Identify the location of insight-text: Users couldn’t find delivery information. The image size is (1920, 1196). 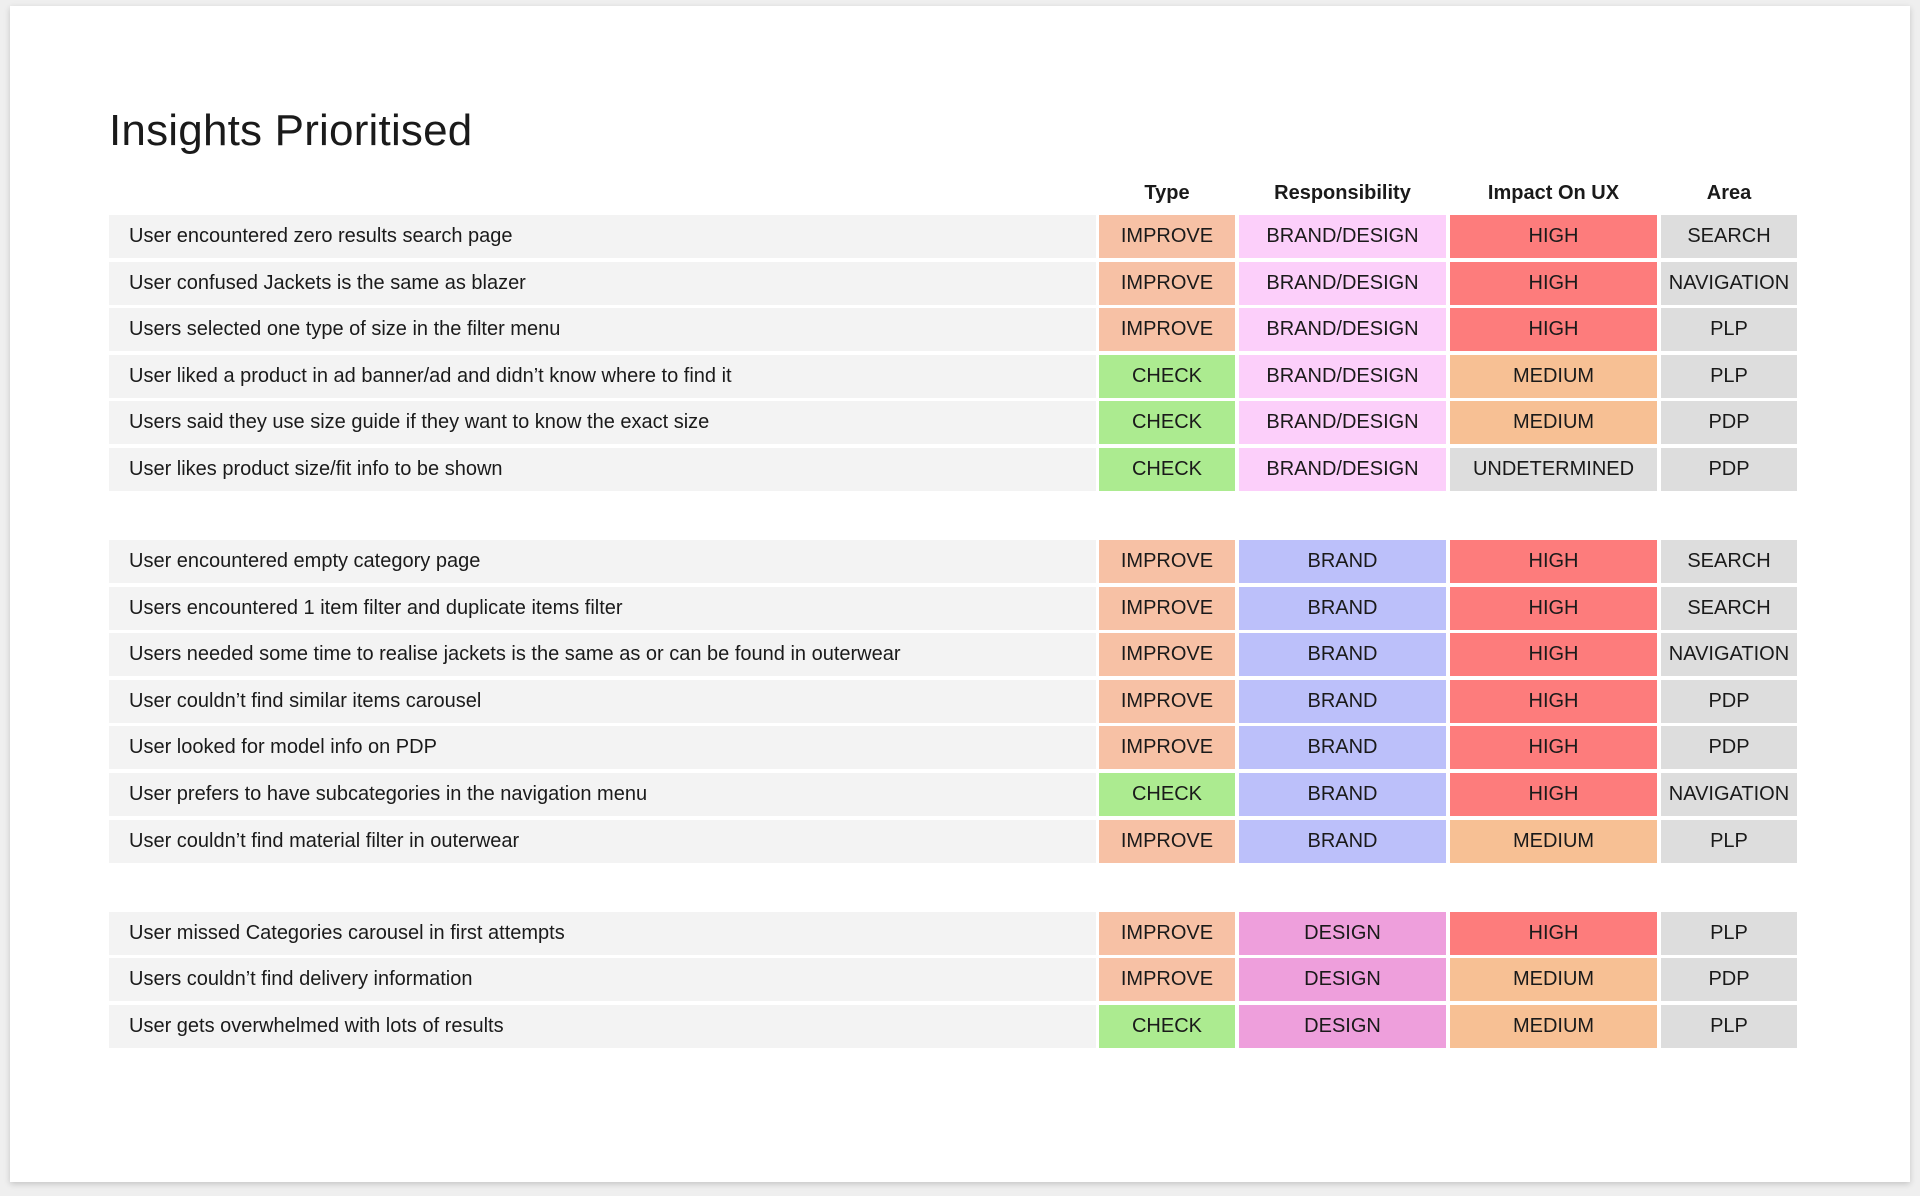
(602, 980).